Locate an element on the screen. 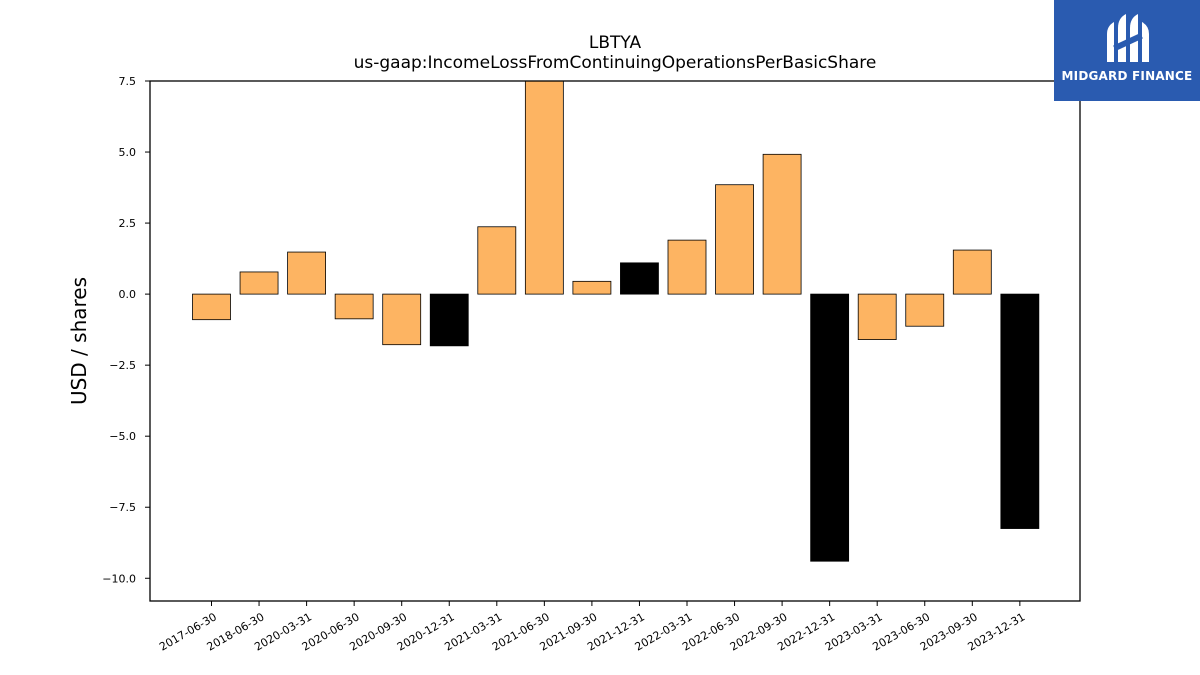 The image size is (1200, 675). y-tick-label: −7.5 is located at coordinates (122, 507).